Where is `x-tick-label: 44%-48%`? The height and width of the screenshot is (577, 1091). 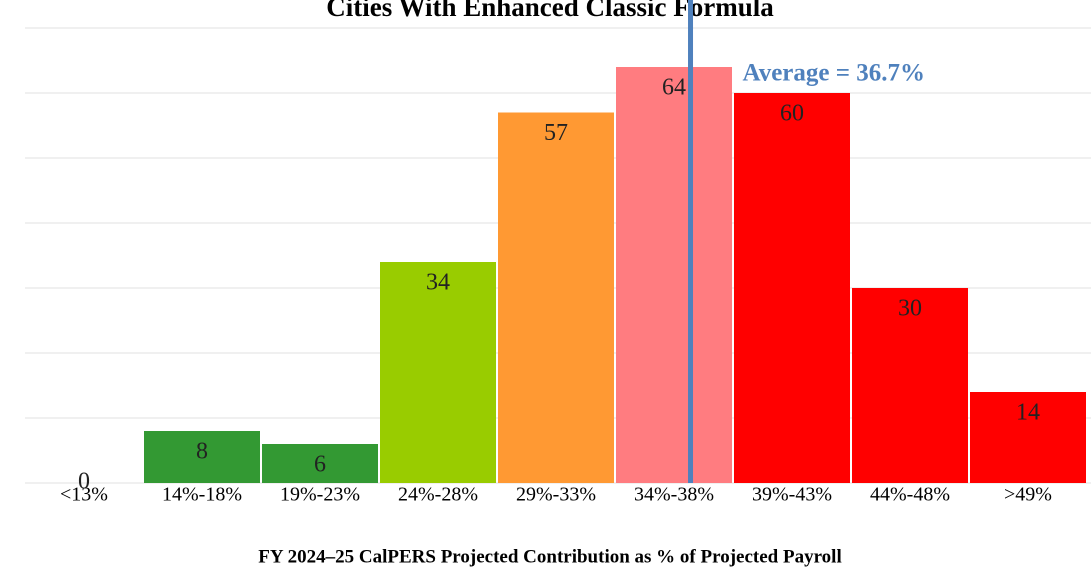 x-tick-label: 44%-48% is located at coordinates (910, 495).